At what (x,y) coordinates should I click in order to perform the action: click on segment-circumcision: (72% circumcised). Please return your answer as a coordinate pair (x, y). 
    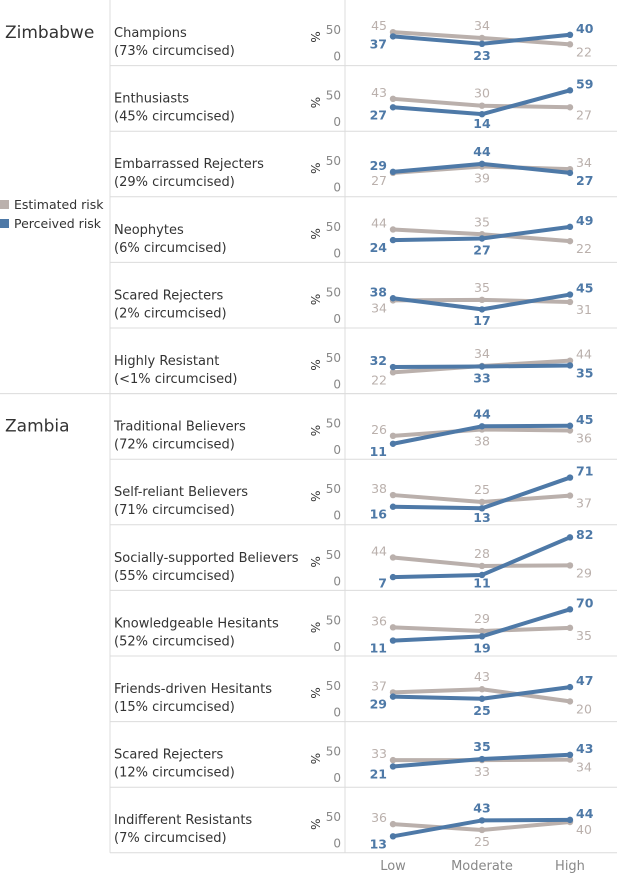
    Looking at the image, I should click on (174, 445).